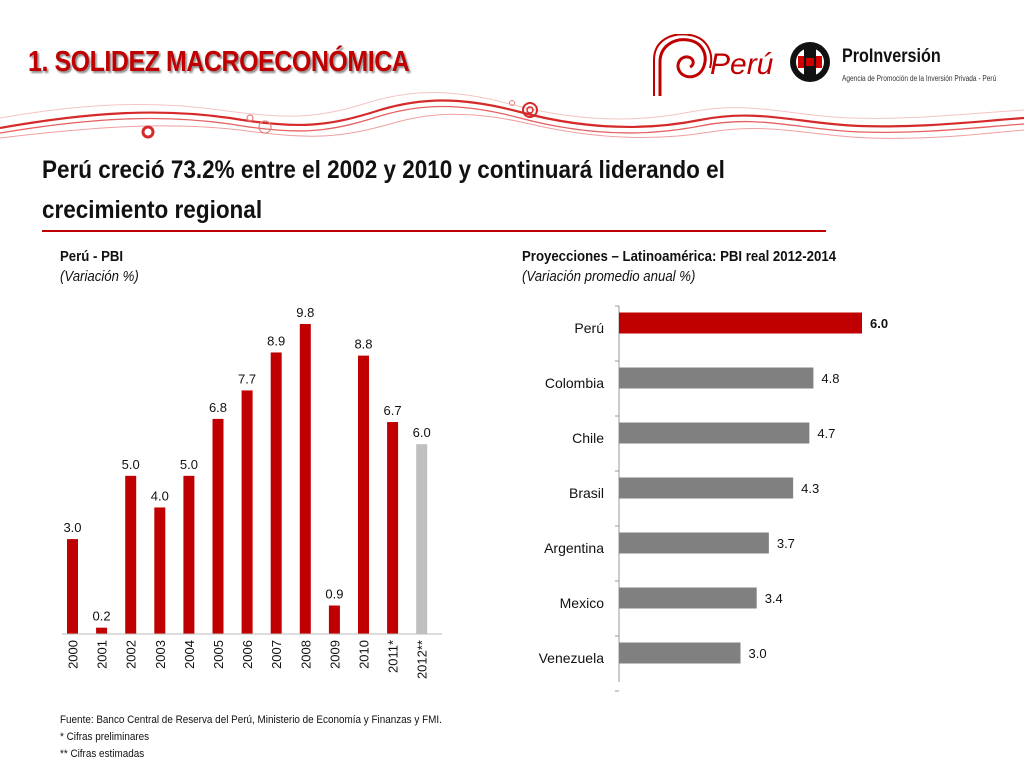  I want to click on gdp-bar-2008, so click(305, 479).